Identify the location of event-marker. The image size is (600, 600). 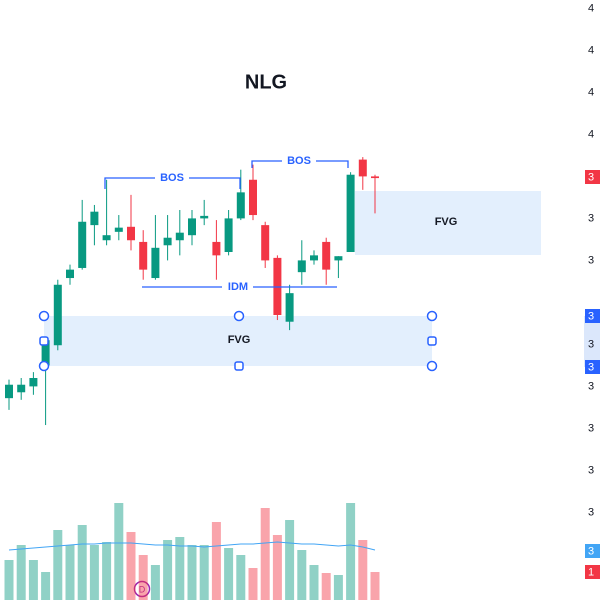
(142, 589).